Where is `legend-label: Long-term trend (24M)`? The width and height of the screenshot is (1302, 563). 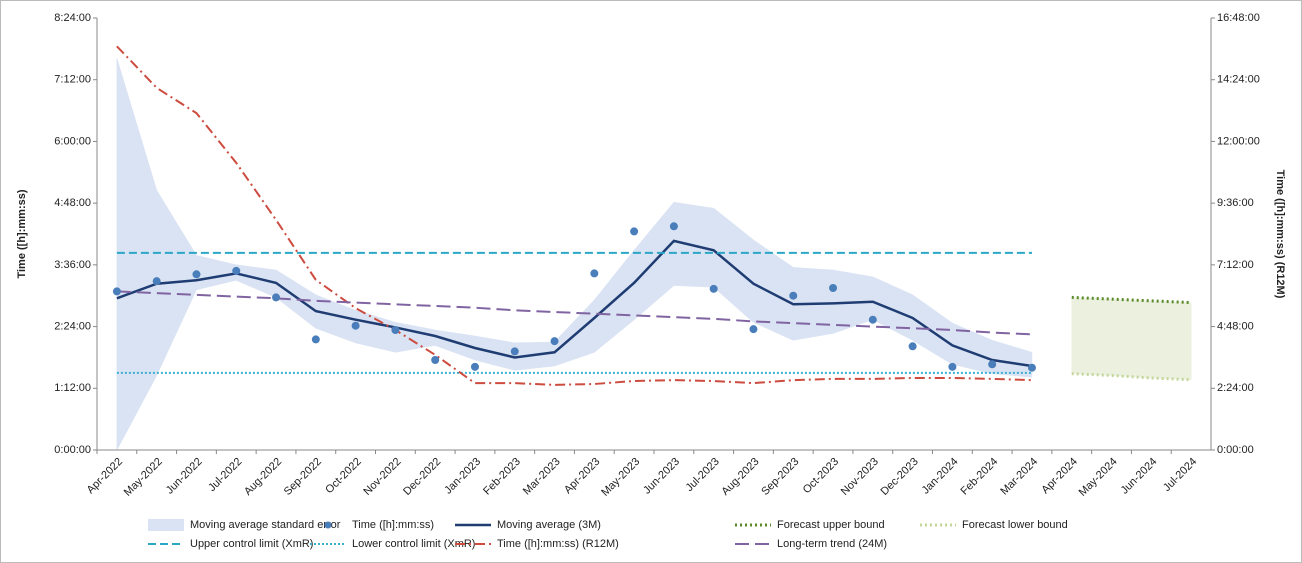
legend-label: Long-term trend (24M) is located at coordinates (832, 544).